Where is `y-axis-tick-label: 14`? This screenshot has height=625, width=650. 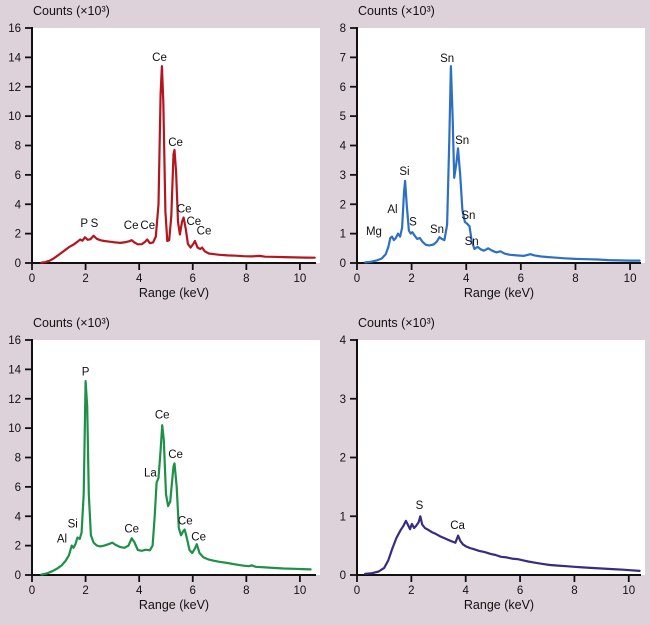 y-axis-tick-label: 14 is located at coordinates (14, 370).